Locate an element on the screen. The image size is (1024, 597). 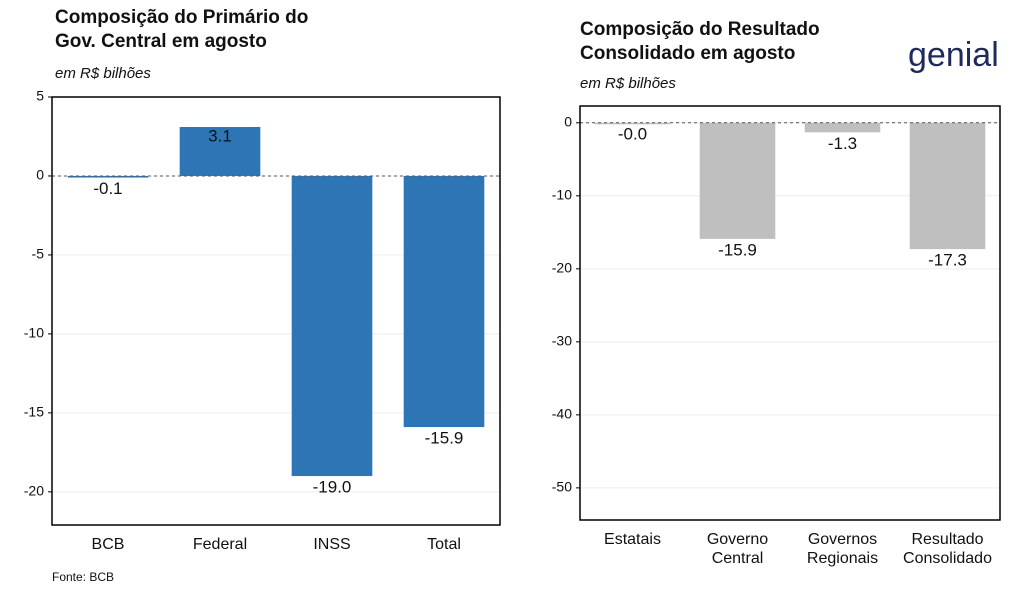
value-label: 3.1 is located at coordinates (220, 135).